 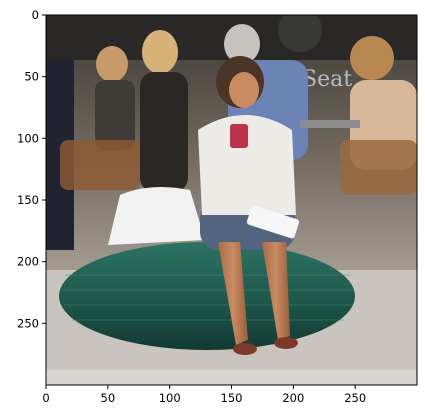 I want to click on chair-right, so click(x=378, y=167).